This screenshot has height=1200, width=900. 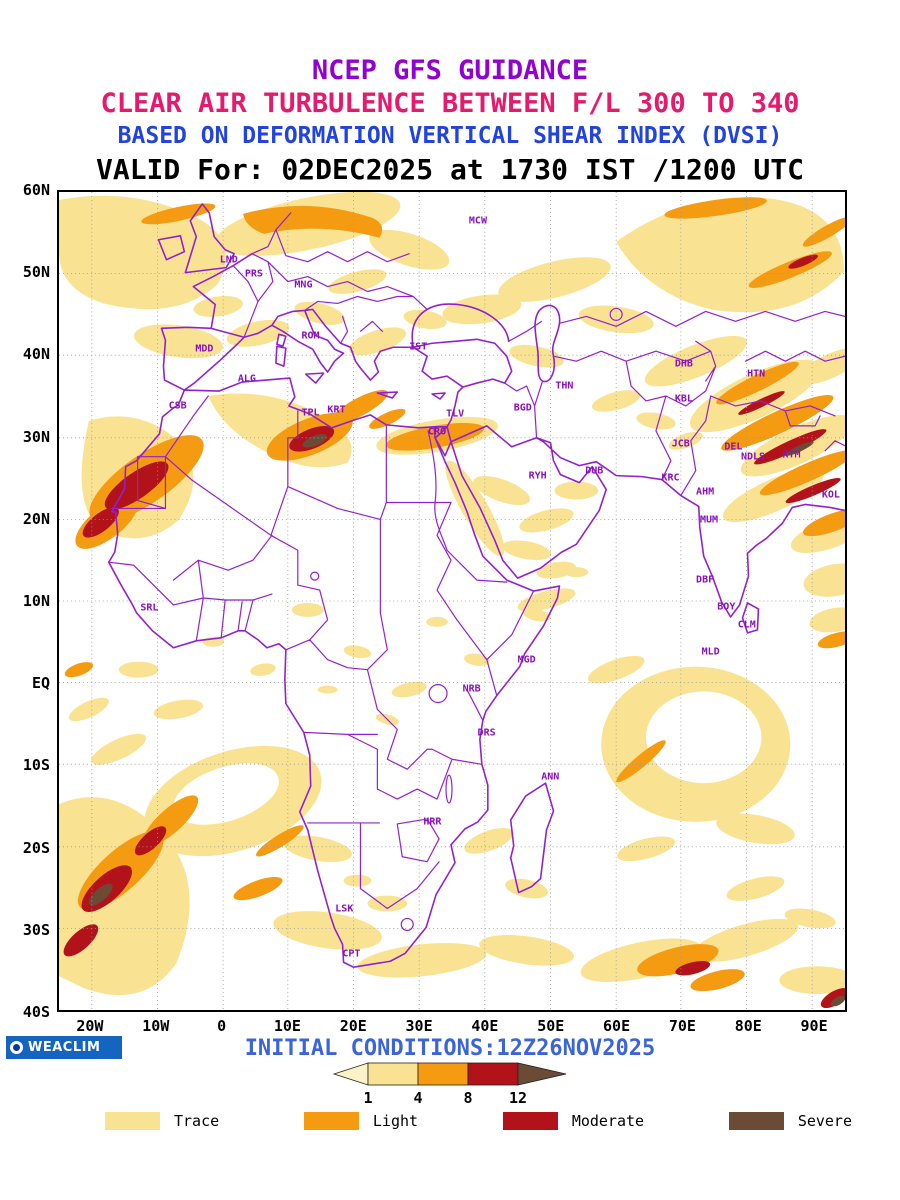 What do you see at coordinates (564, 386) in the screenshot?
I see `station-label-thn: THN` at bounding box center [564, 386].